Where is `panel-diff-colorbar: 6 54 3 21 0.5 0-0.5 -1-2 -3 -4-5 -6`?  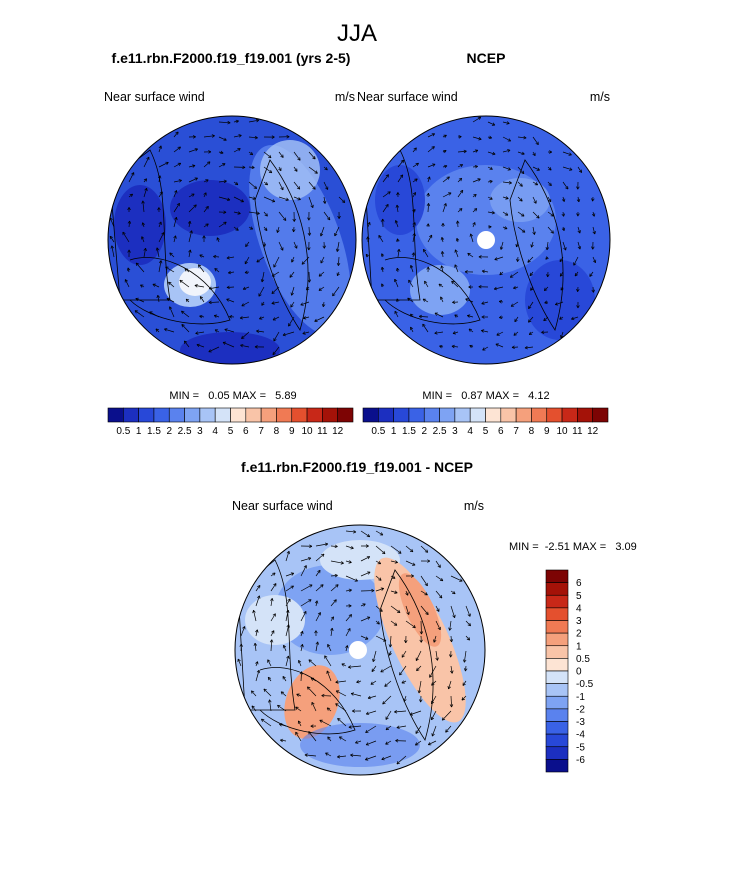
panel-diff-colorbar: 6 54 3 21 0.5 0-0.5 -1-2 -3 -4-5 -6 is located at coordinates (569, 671).